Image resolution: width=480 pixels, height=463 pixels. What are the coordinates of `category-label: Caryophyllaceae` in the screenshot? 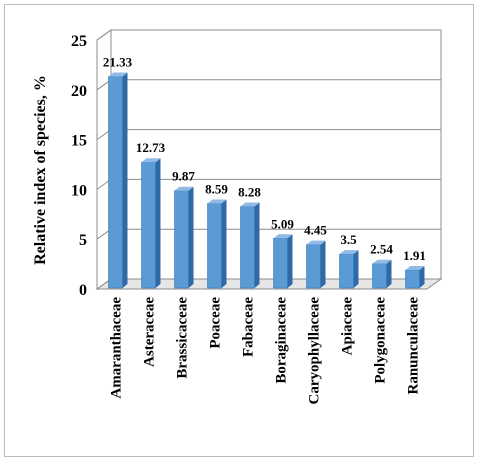 It's located at (315, 351).